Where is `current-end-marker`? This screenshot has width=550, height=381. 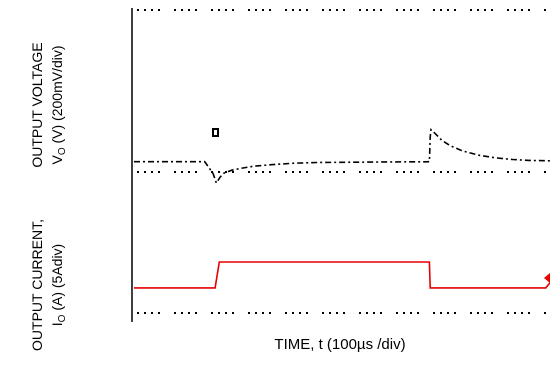 current-end-marker is located at coordinates (547, 278).